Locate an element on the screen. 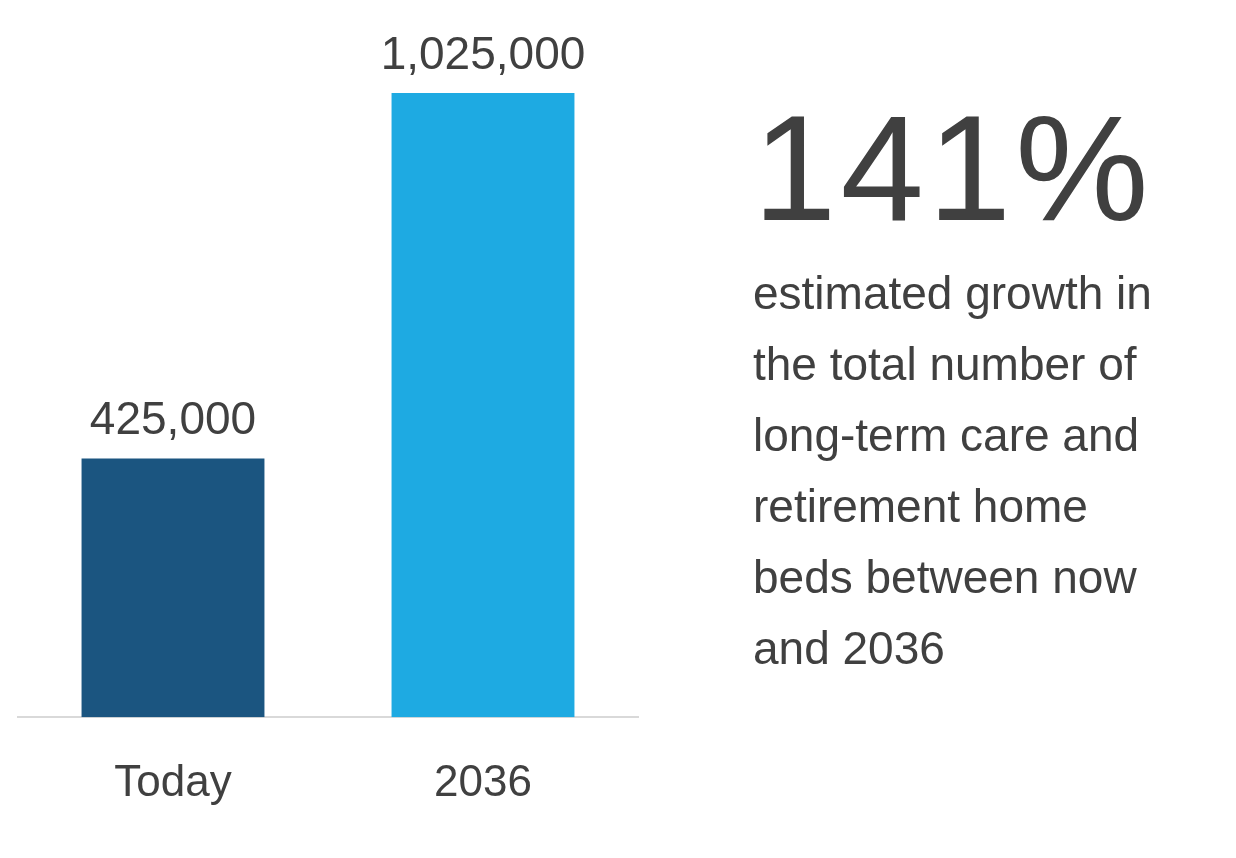 The width and height of the screenshot is (1236, 858). data-label: 425,000 is located at coordinates (173, 418).